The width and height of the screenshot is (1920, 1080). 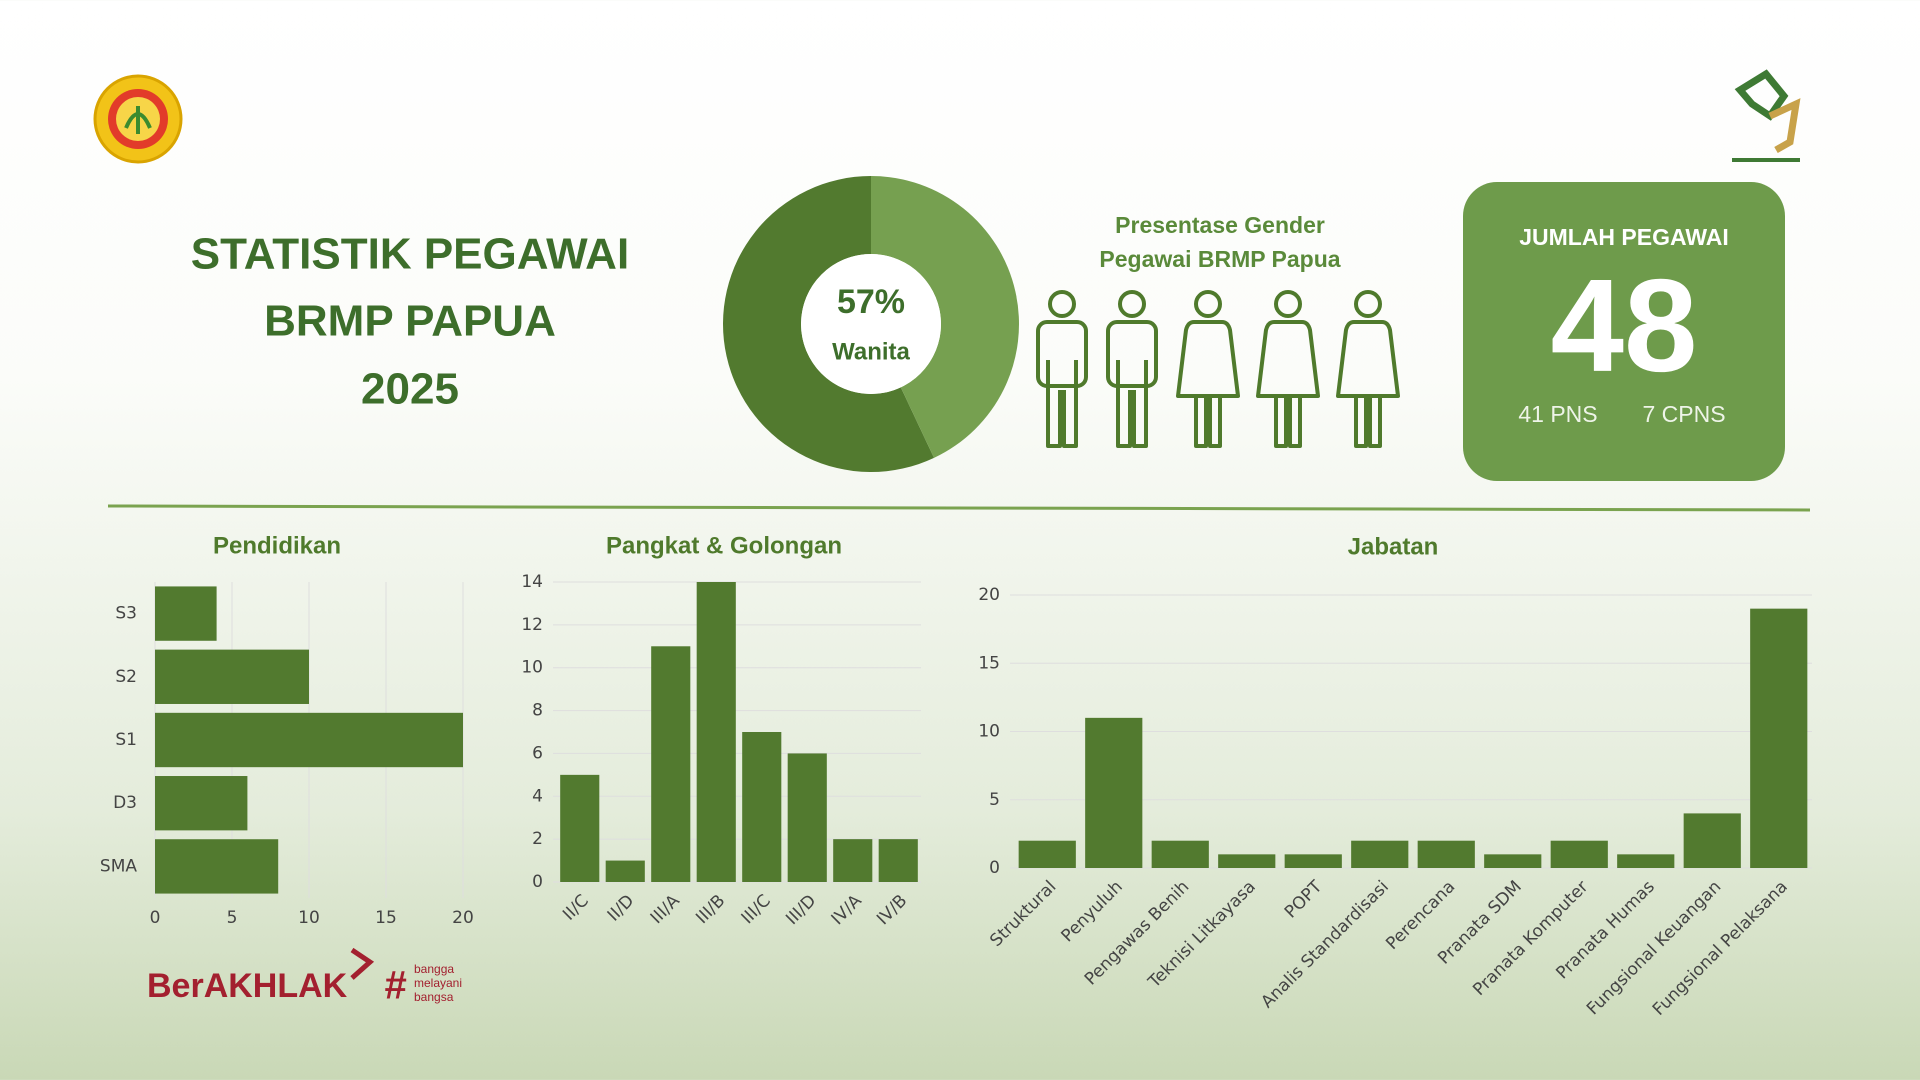 What do you see at coordinates (892, 910) in the screenshot?
I see `x-tick-label: IV/B` at bounding box center [892, 910].